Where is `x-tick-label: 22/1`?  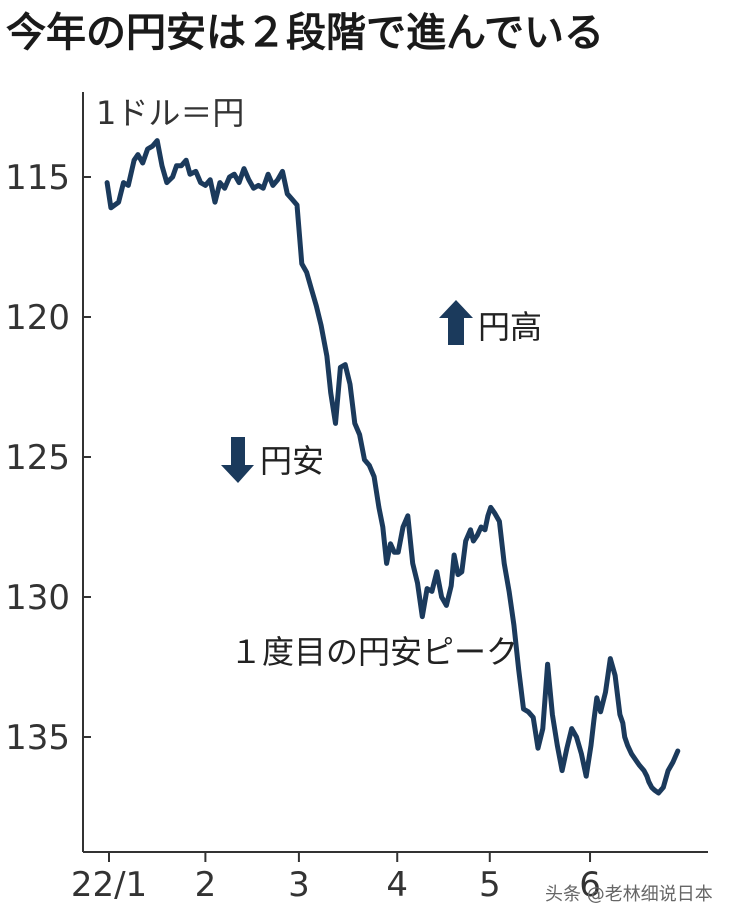 x-tick-label: 22/1 is located at coordinates (109, 885).